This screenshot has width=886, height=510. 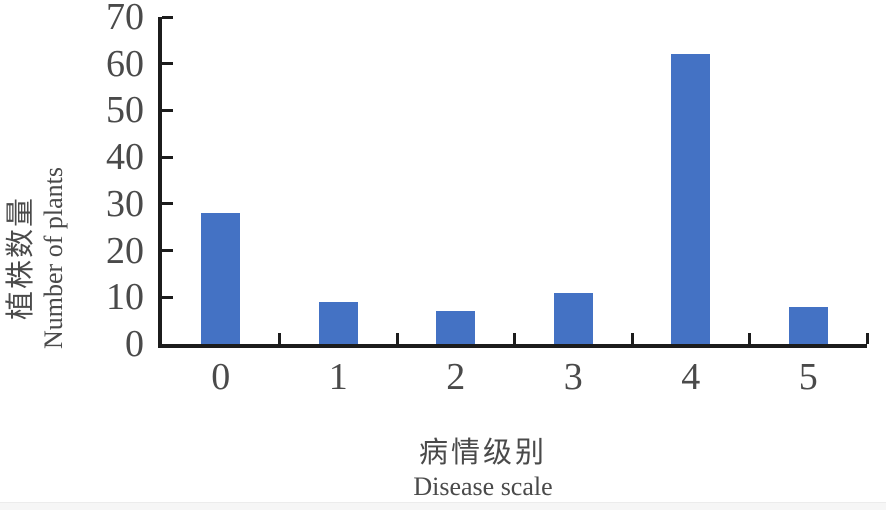 I want to click on y-tick-label-0: 0, so click(x=134, y=344).